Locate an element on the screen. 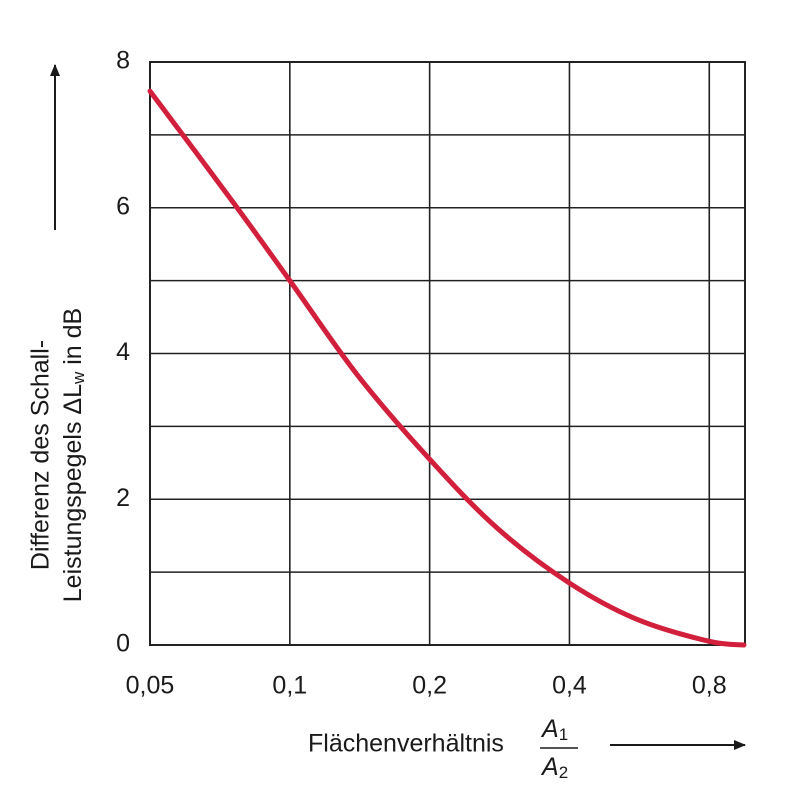  x-label-denominator: A2 is located at coordinates (554, 768).